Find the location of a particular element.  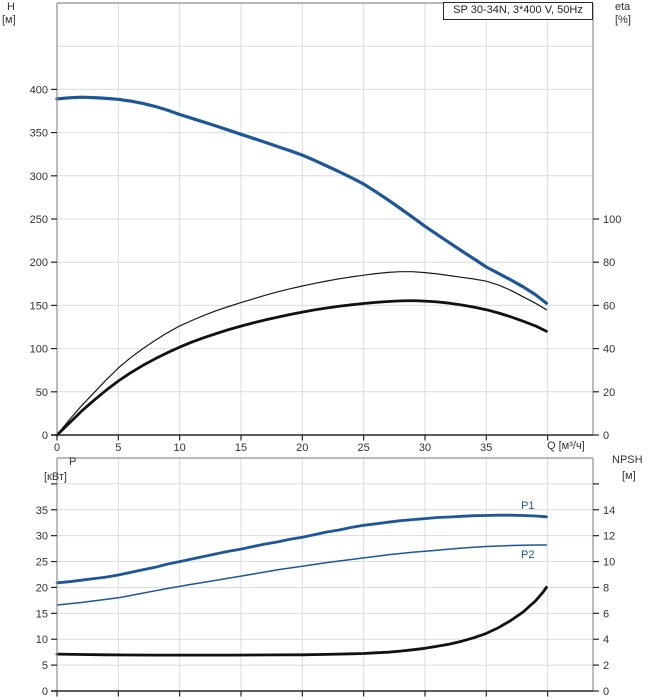

svg-text: 40 is located at coordinates (609, 350).